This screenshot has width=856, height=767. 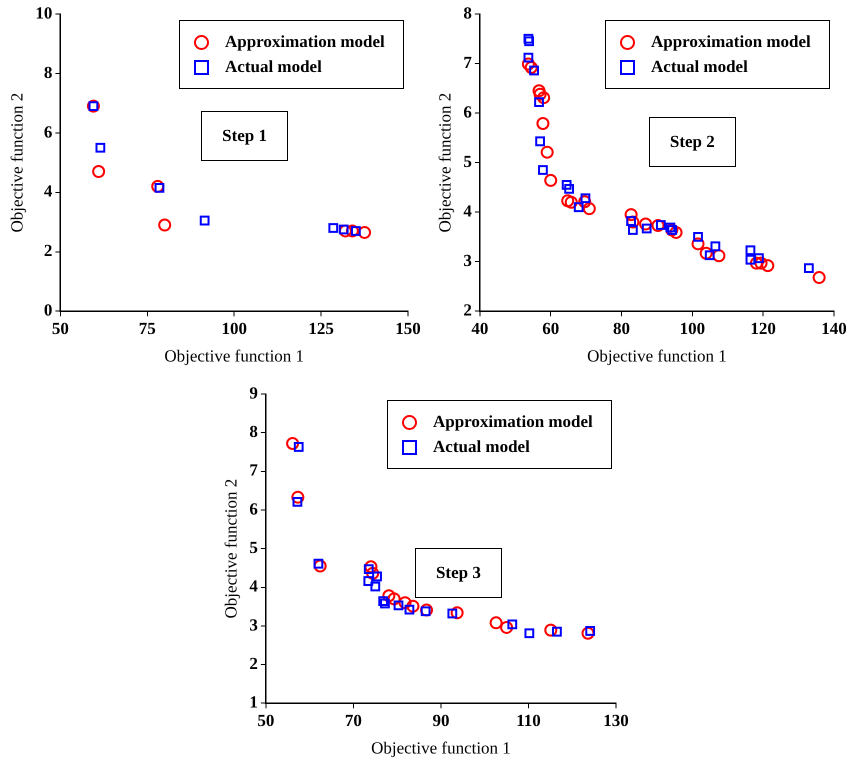 I want to click on annotation: Step 2, so click(x=692, y=141).